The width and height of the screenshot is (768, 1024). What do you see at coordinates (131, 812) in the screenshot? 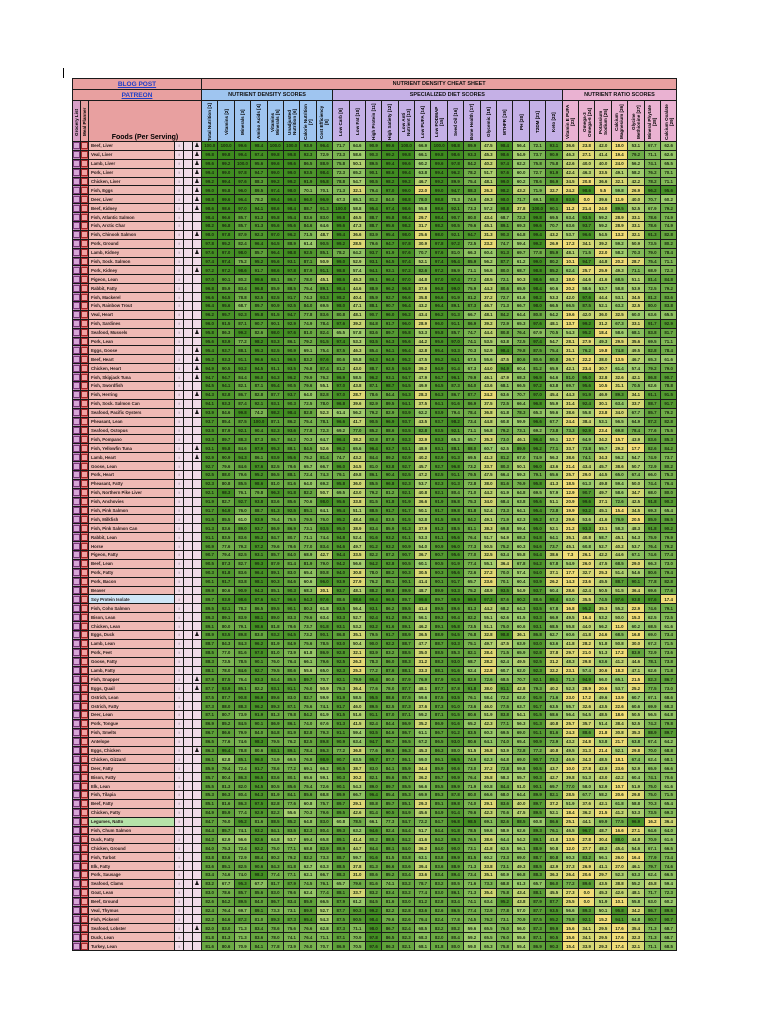
I see `food-name: Chicken, Fatty` at bounding box center [131, 812].